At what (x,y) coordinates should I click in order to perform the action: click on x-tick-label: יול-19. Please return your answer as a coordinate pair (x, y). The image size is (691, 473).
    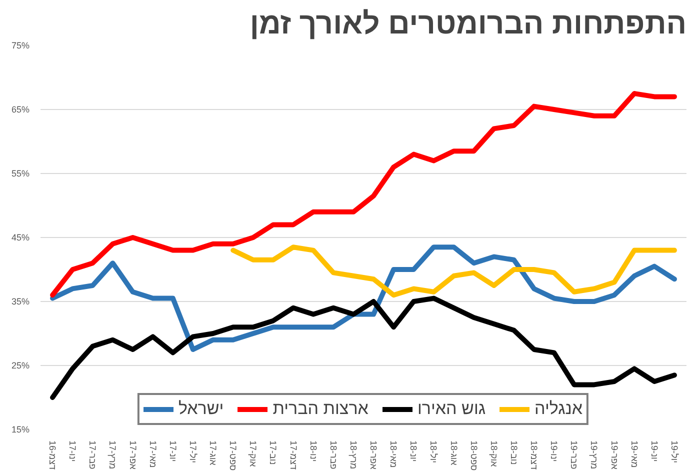
    Looking at the image, I should click on (674, 451).